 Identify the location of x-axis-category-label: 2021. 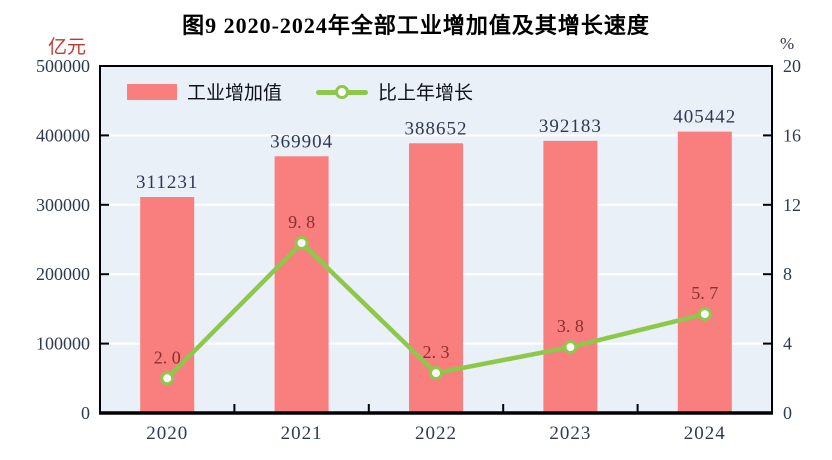
(302, 433).